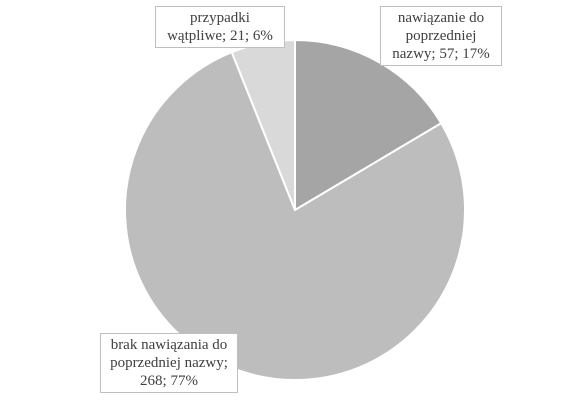  I want to click on data-label: przypadki wątpliwe; 21; 6%, so click(220, 27).